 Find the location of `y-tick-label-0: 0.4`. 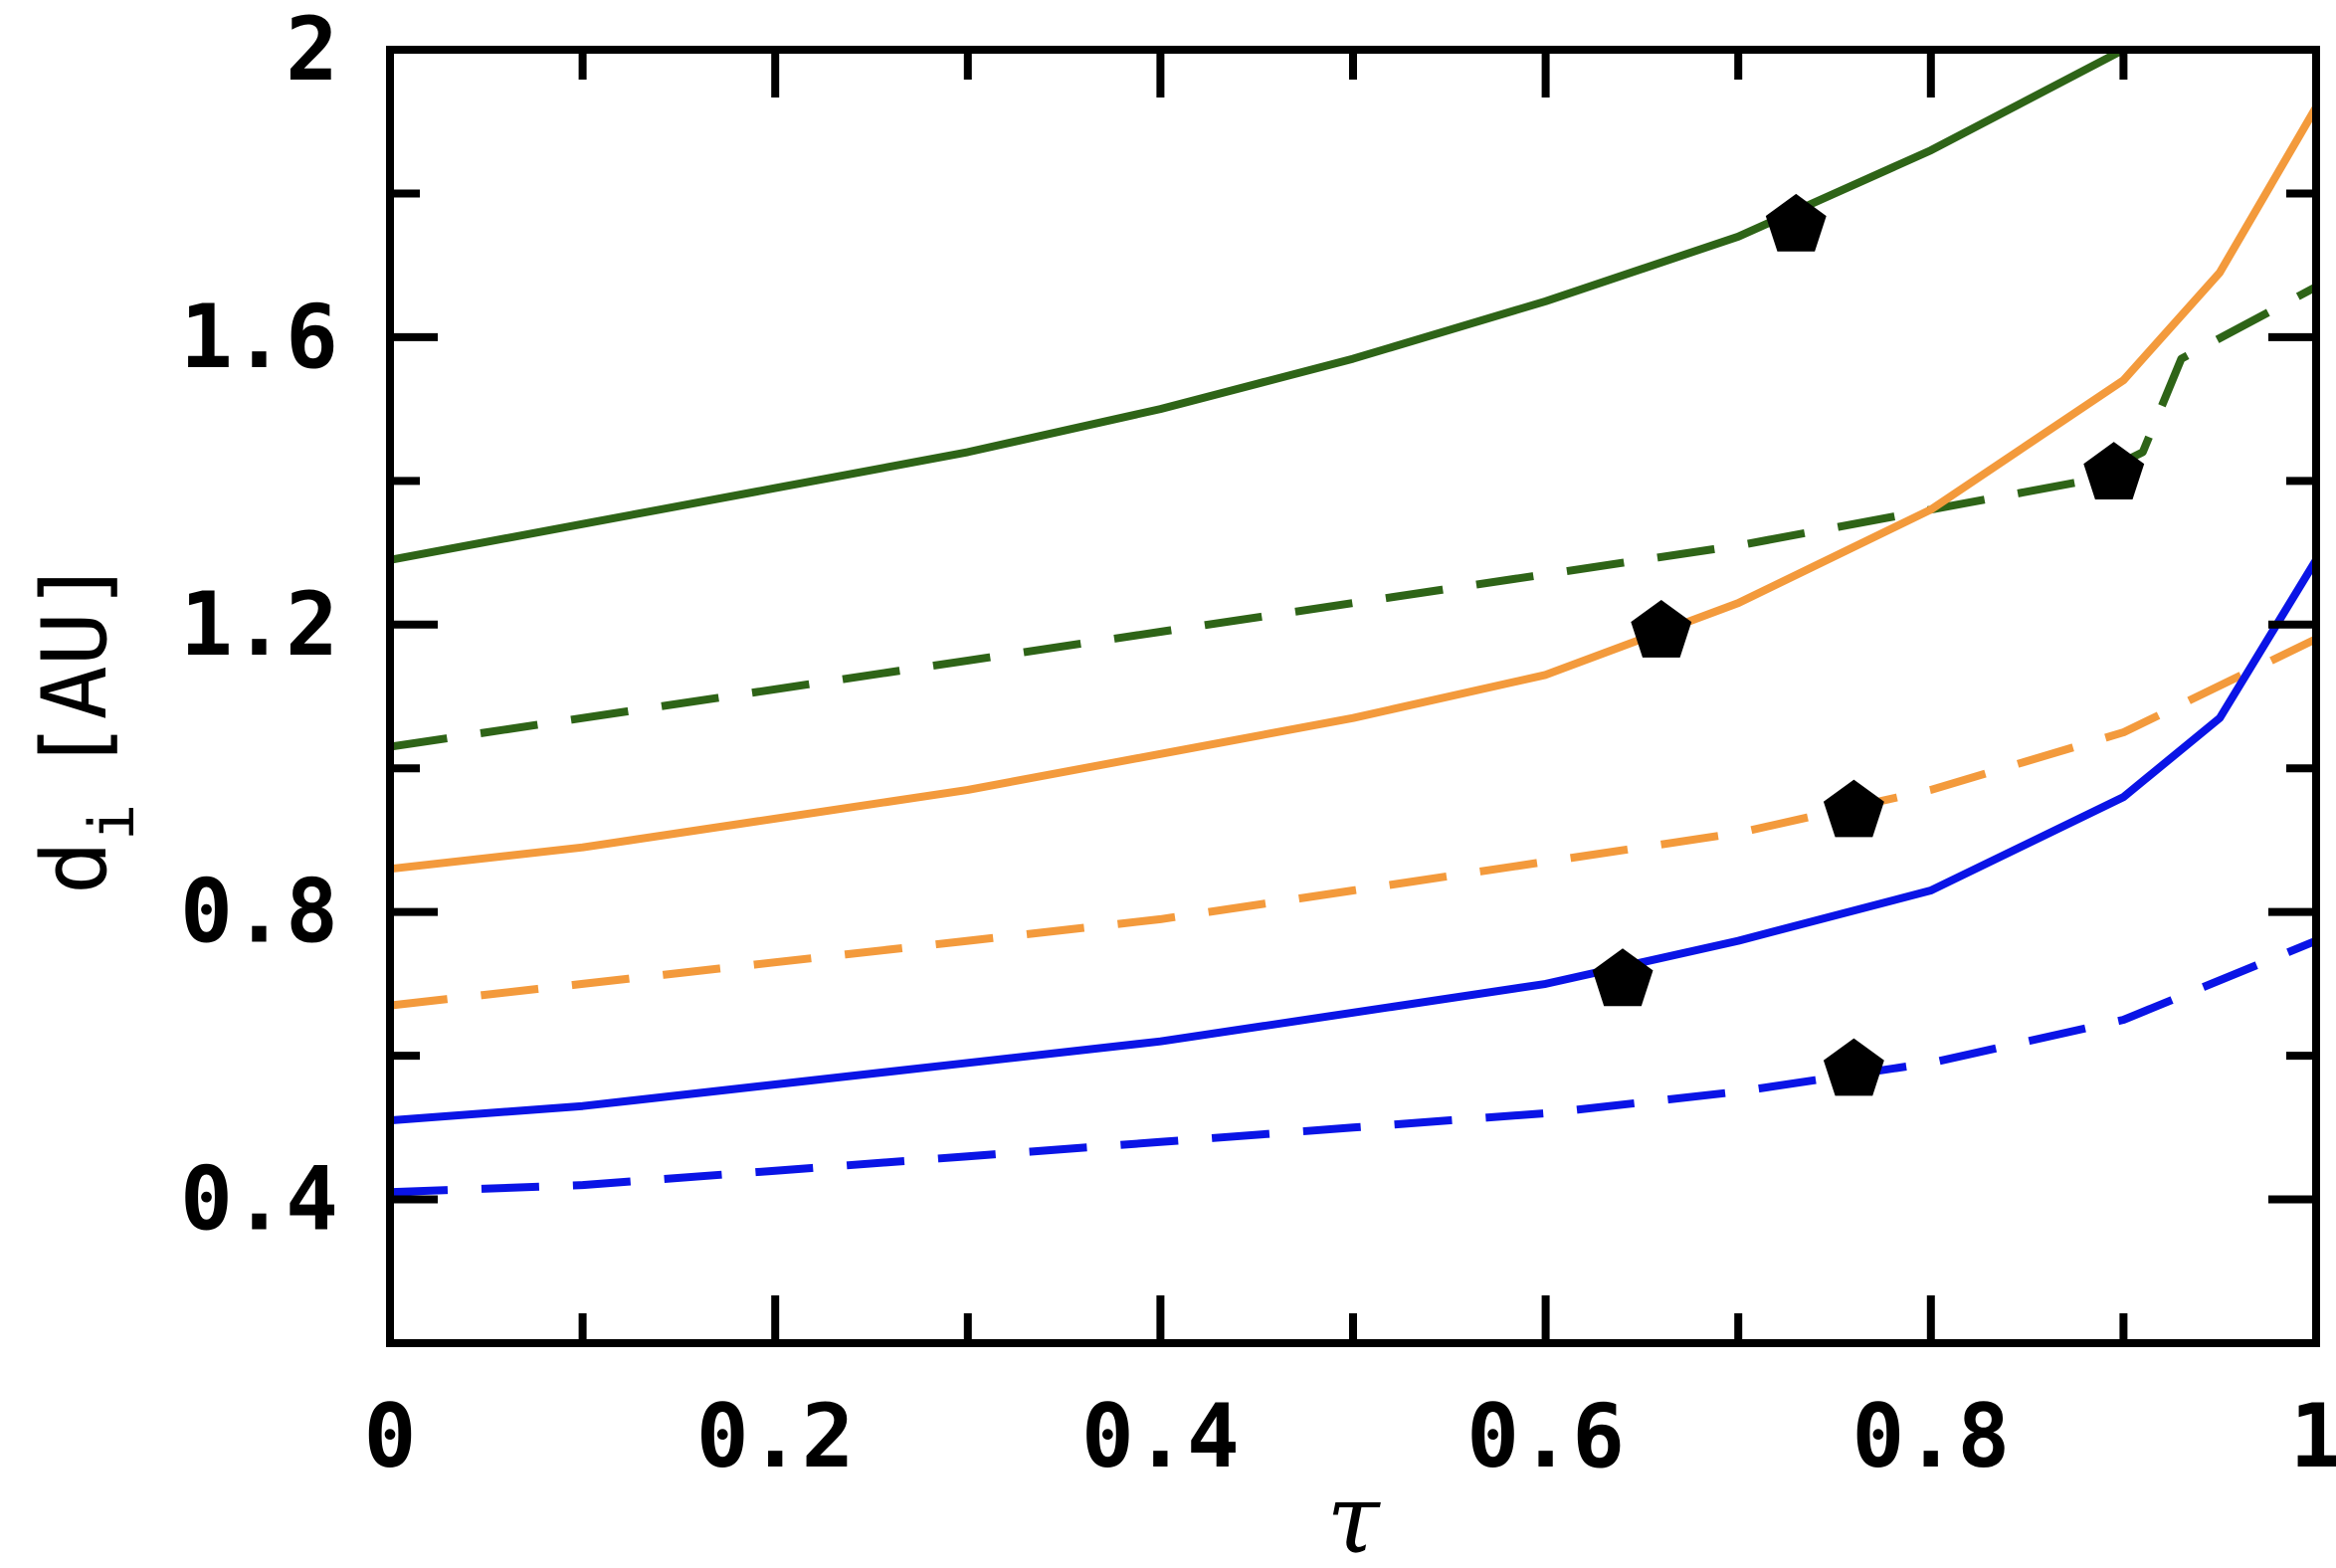

y-tick-label-0: 0.4 is located at coordinates (259, 1199).